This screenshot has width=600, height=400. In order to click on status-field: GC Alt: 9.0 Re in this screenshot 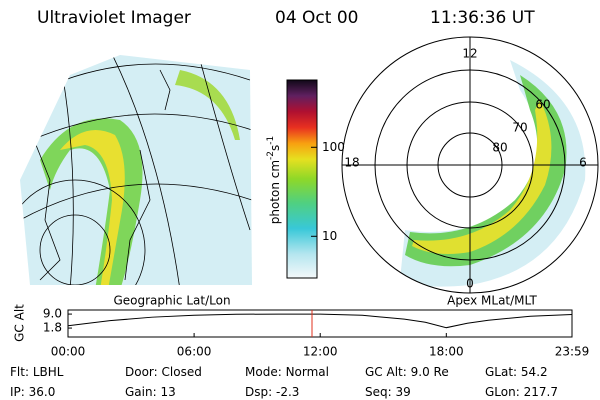, I will do `click(407, 372)`.